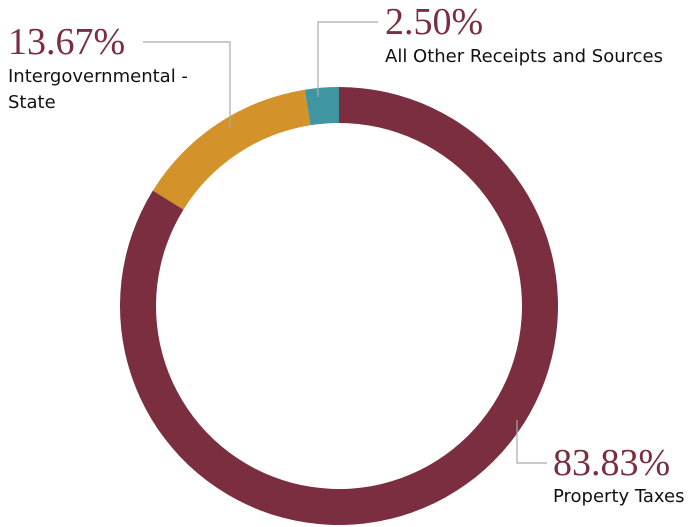 This screenshot has width=700, height=527. What do you see at coordinates (524, 56) in the screenshot?
I see `category-label: All Other Receipts and Sources` at bounding box center [524, 56].